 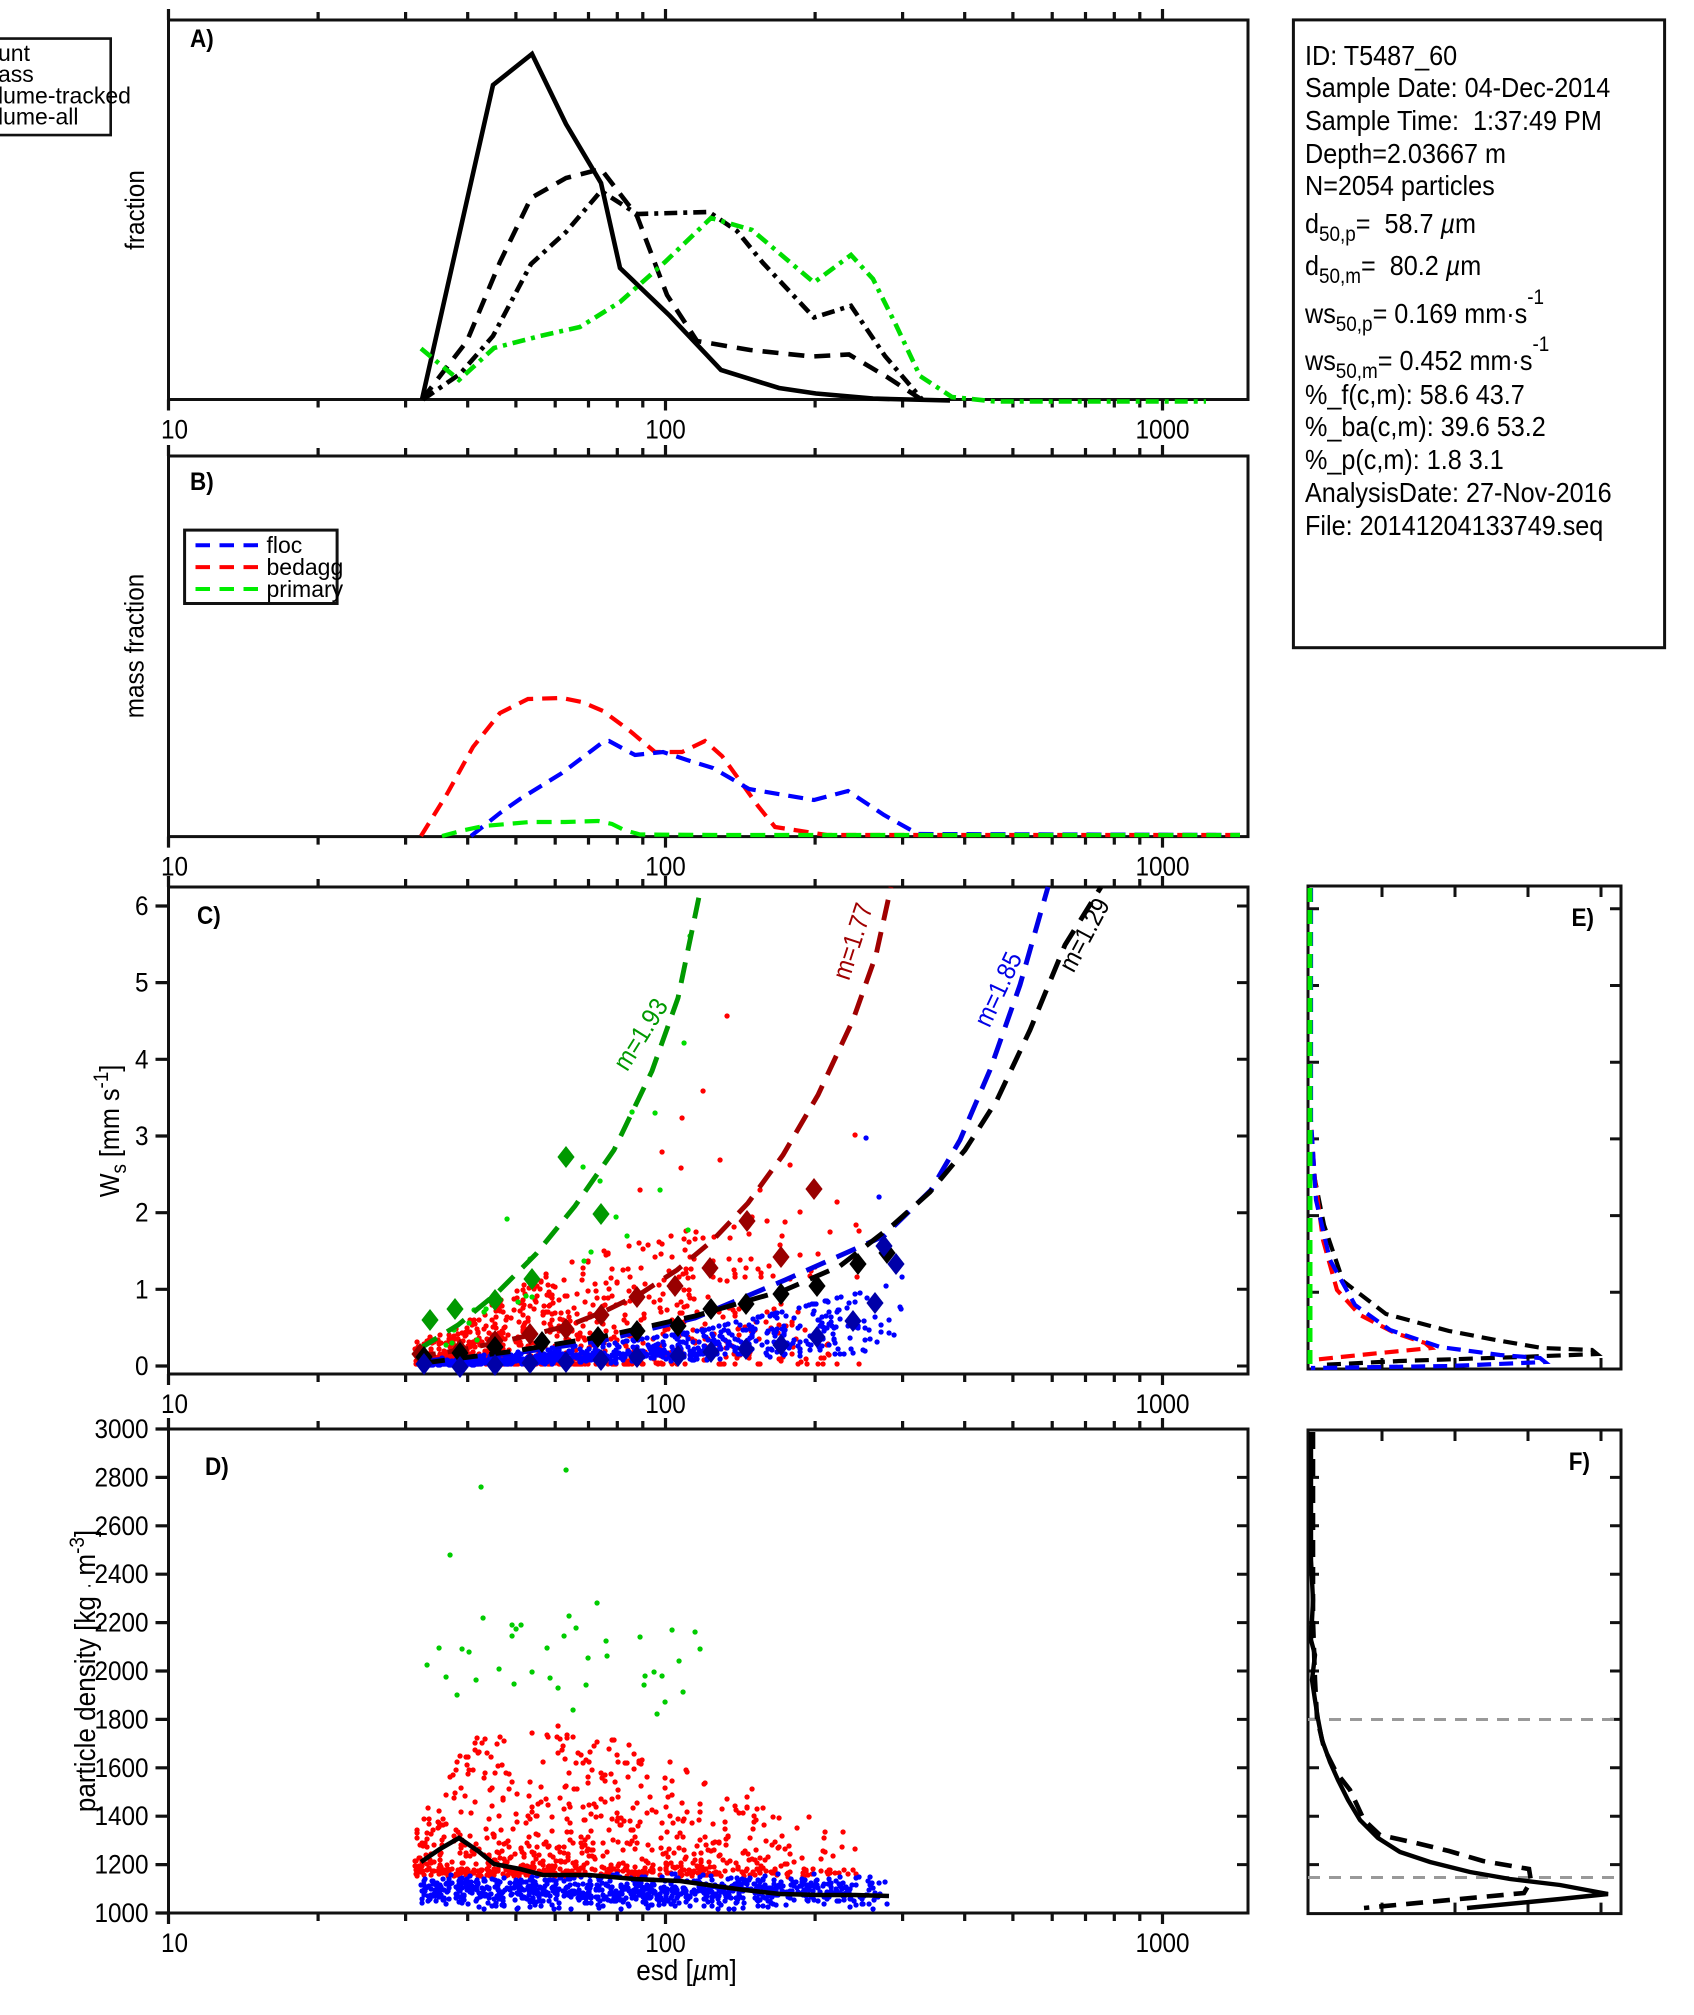 I want to click on svg-text: floc, so click(x=285, y=545).